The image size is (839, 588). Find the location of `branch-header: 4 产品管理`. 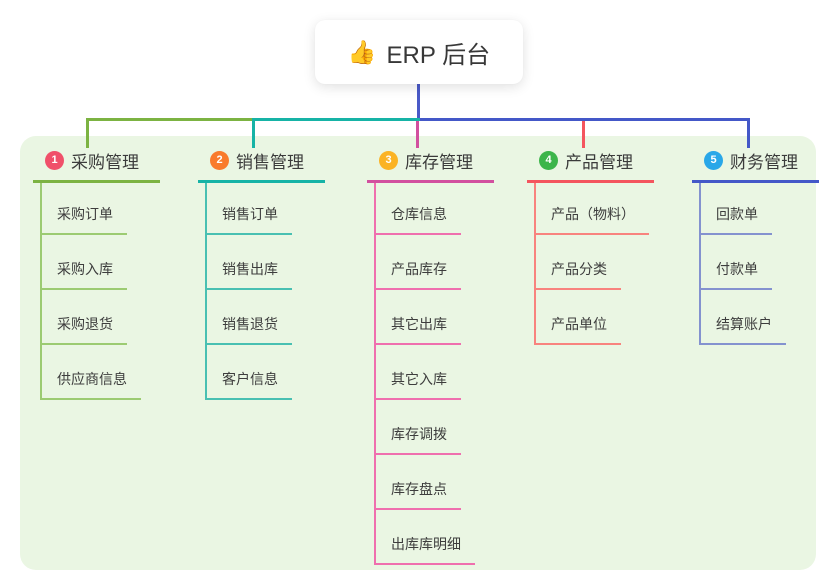

branch-header: 4 产品管理 is located at coordinates (590, 165).